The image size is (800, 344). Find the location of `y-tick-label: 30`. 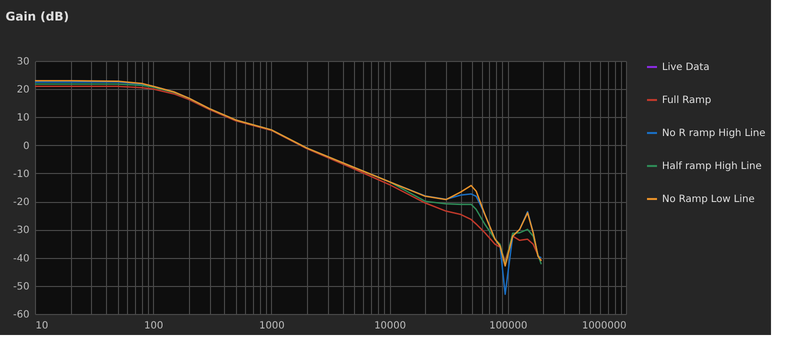

y-tick-label: 30 is located at coordinates (23, 62).